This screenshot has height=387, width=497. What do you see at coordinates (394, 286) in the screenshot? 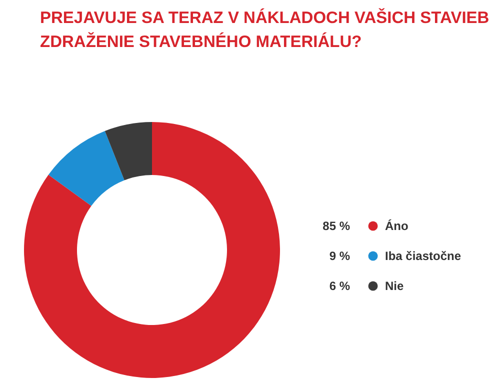
I see `legend-label: Nie` at bounding box center [394, 286].